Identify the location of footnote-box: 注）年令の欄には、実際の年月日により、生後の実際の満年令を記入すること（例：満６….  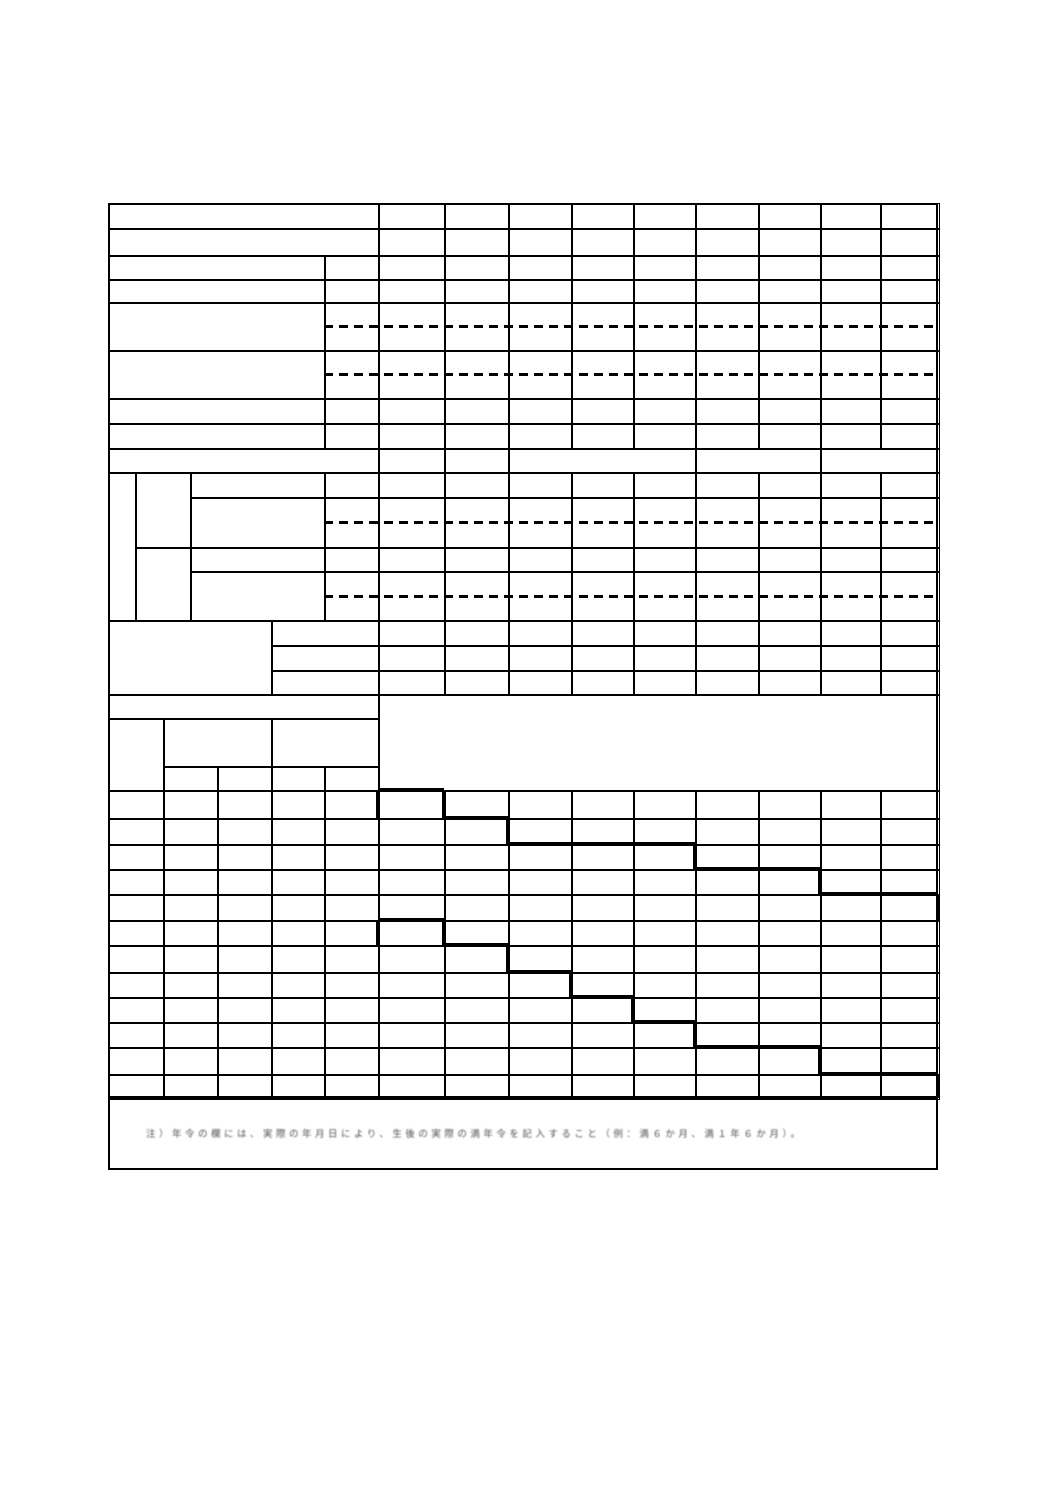
(523, 1134).